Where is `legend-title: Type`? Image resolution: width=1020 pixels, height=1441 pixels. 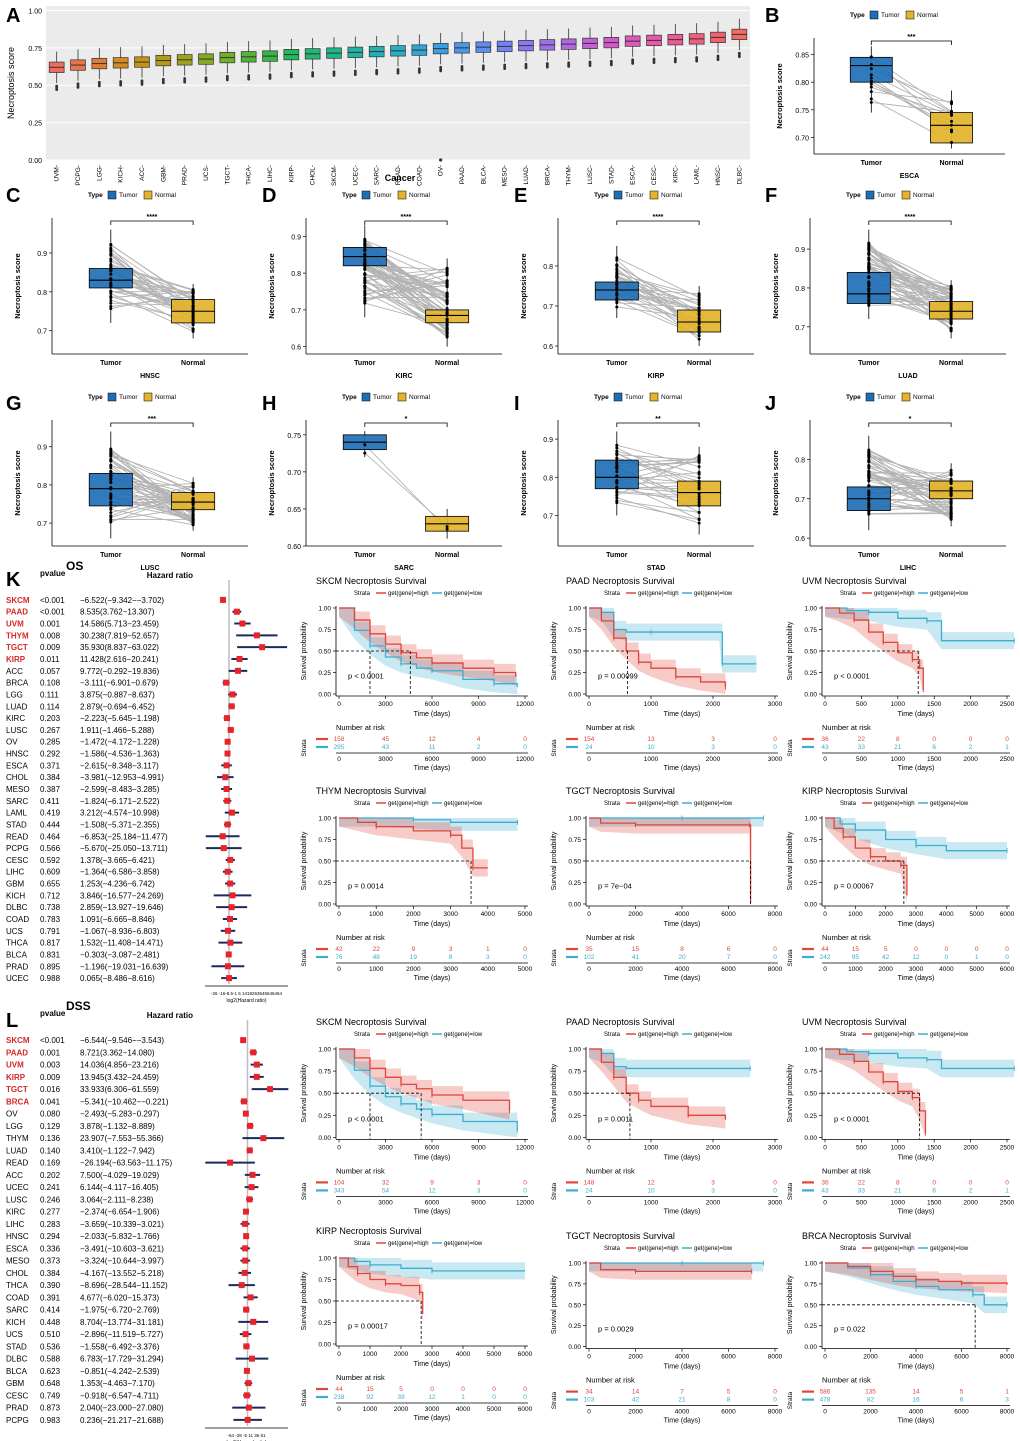
legend-title: Type is located at coordinates (601, 195).